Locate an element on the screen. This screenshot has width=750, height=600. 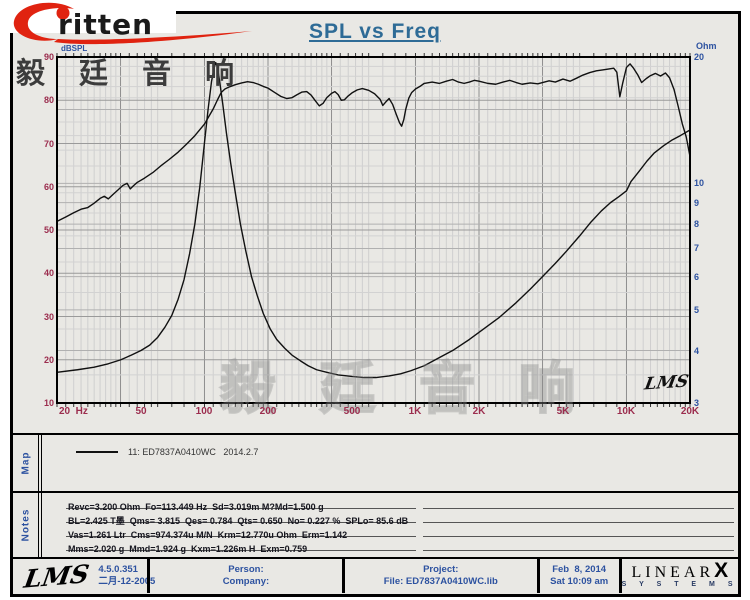
freq-tick-500: 500 is located at coordinates (352, 411).